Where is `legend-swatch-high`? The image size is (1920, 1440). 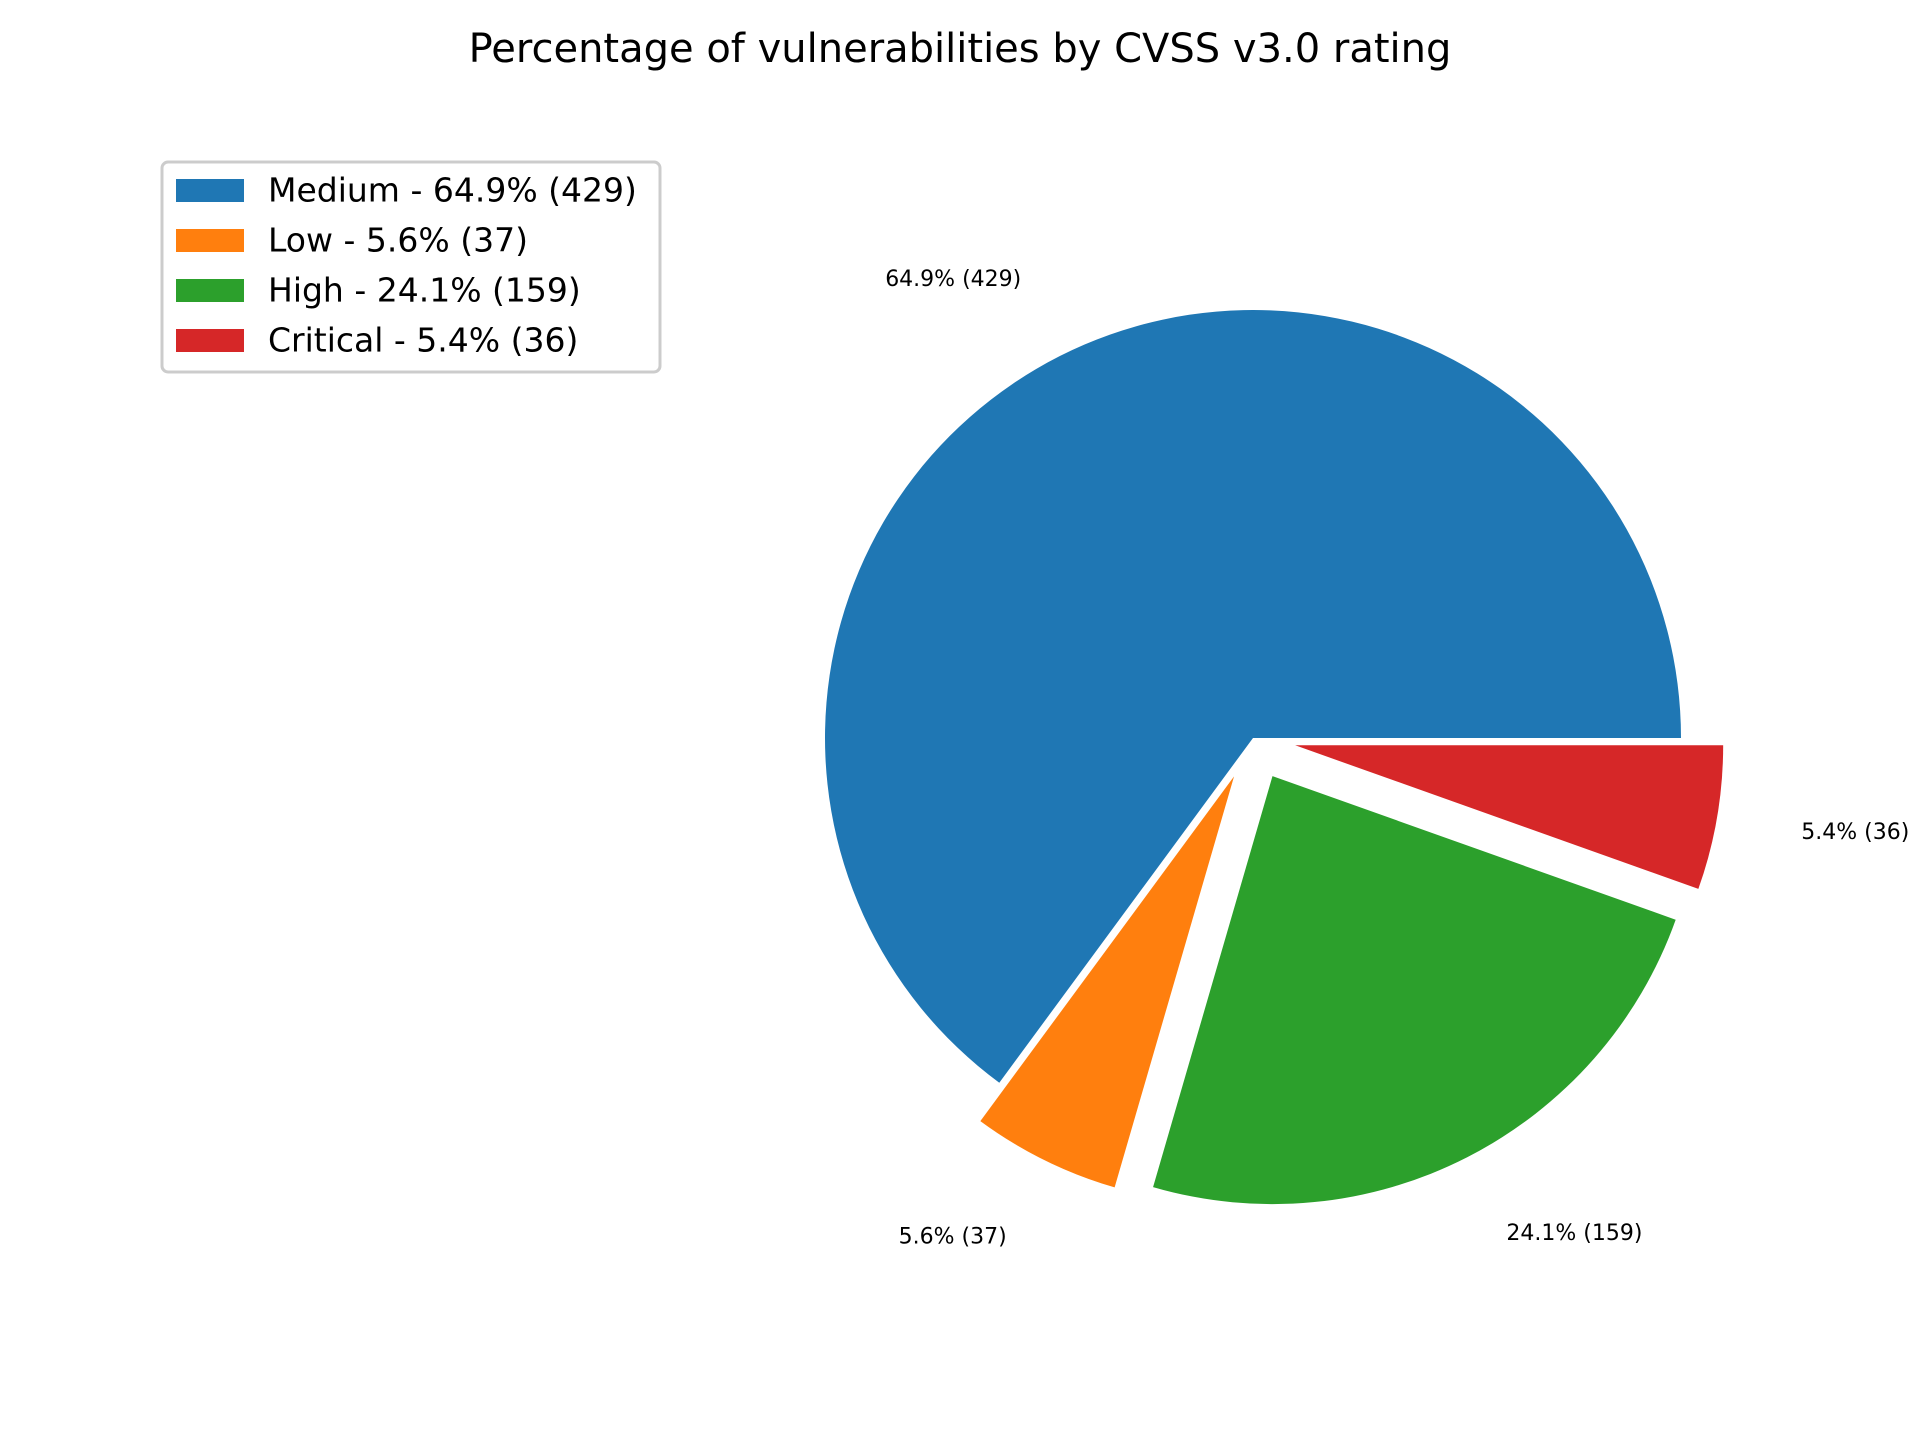 legend-swatch-high is located at coordinates (210, 290).